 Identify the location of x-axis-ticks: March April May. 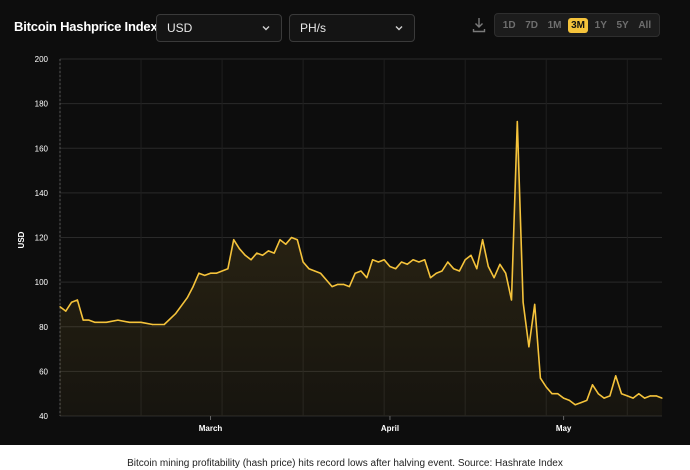
(385, 424).